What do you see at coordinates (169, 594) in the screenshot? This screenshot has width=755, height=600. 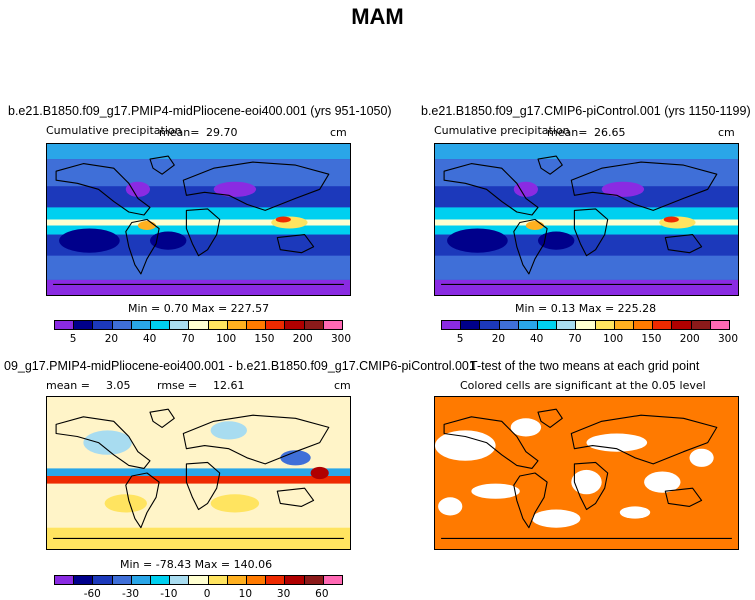 I see `colorbar-tick-label: -10` at bounding box center [169, 594].